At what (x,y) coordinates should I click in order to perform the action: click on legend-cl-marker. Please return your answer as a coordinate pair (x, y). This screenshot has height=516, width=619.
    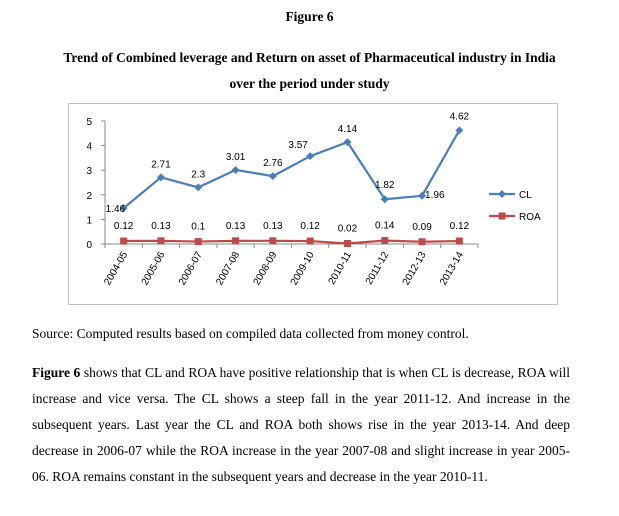
    Looking at the image, I should click on (502, 194).